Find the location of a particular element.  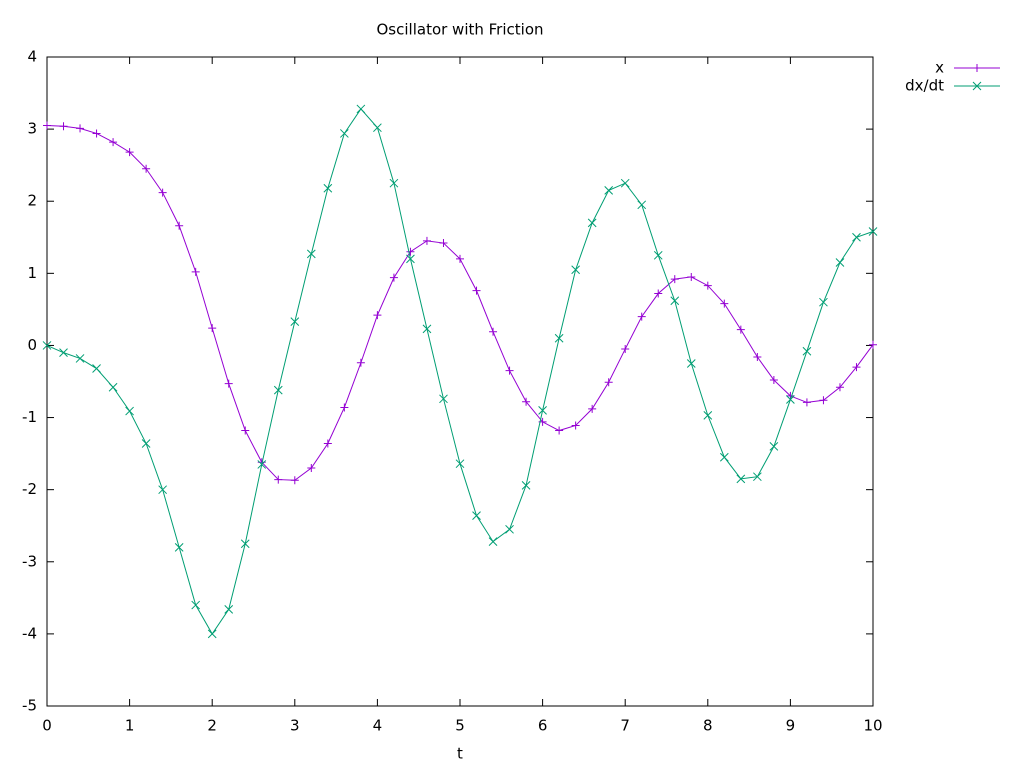

y-tick-label: -5 is located at coordinates (29, 706).